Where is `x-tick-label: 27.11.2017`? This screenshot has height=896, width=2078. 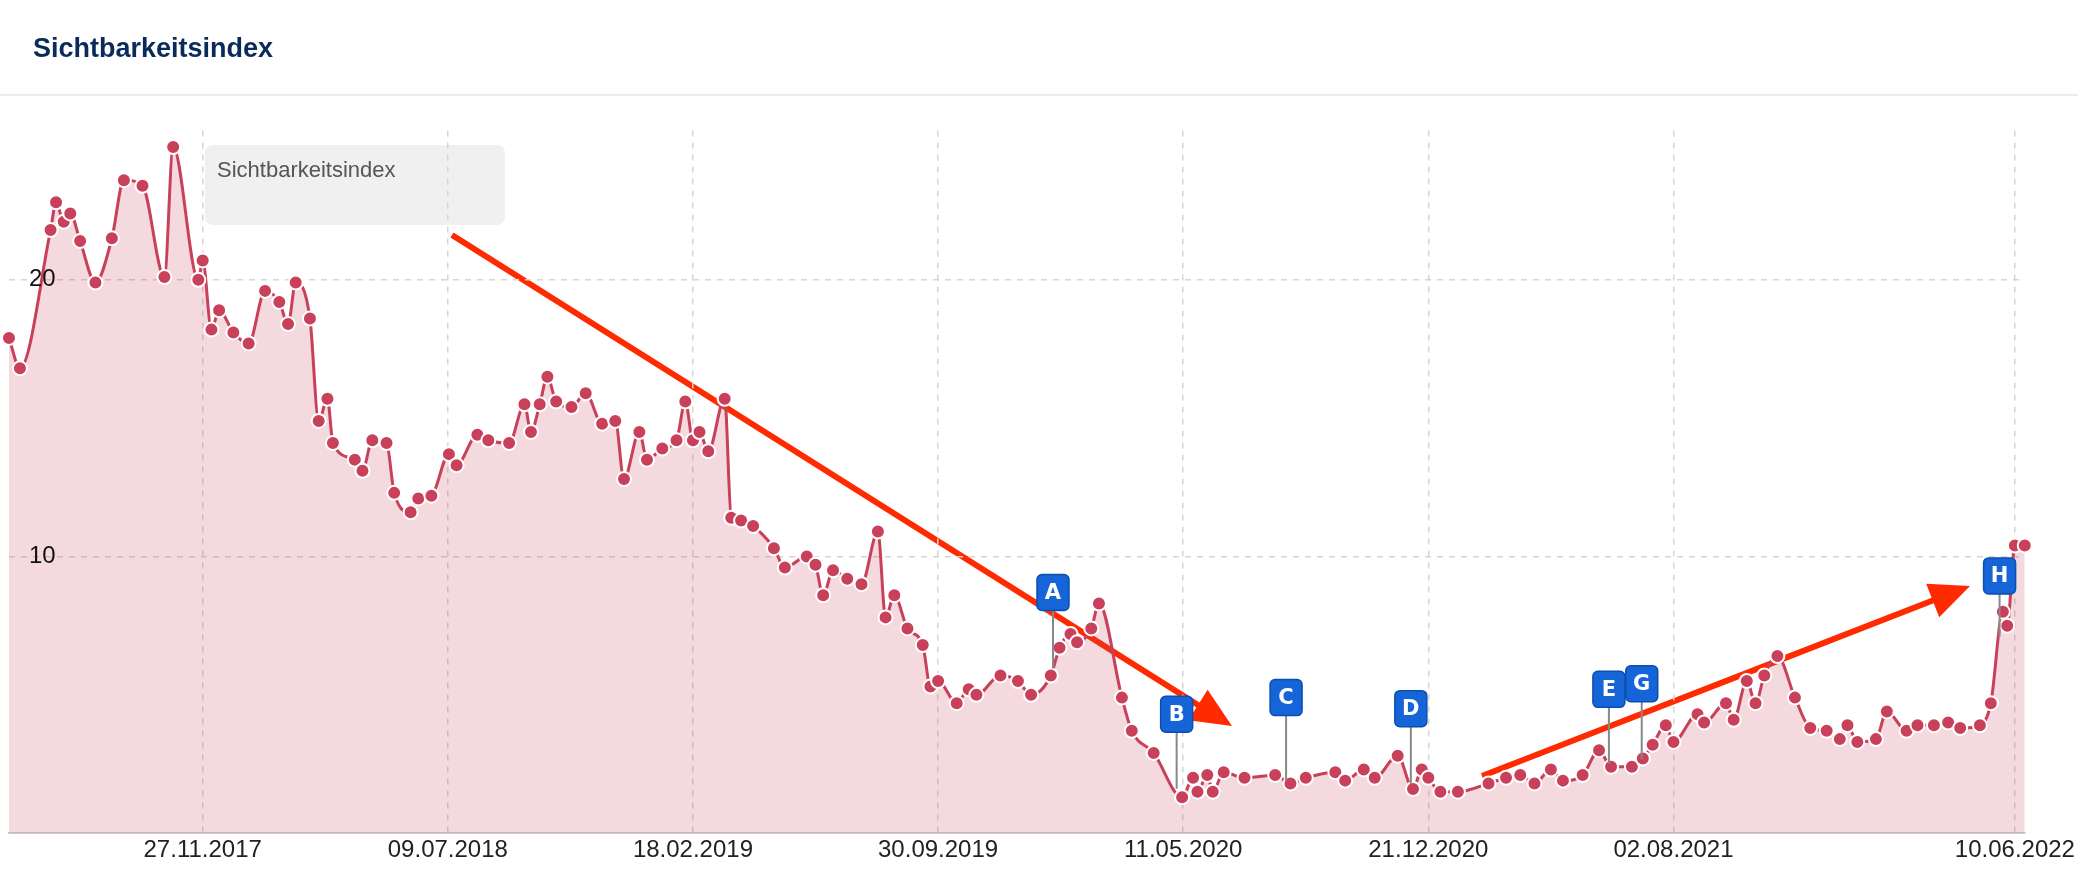
x-tick-label: 27.11.2017 is located at coordinates (202, 849).